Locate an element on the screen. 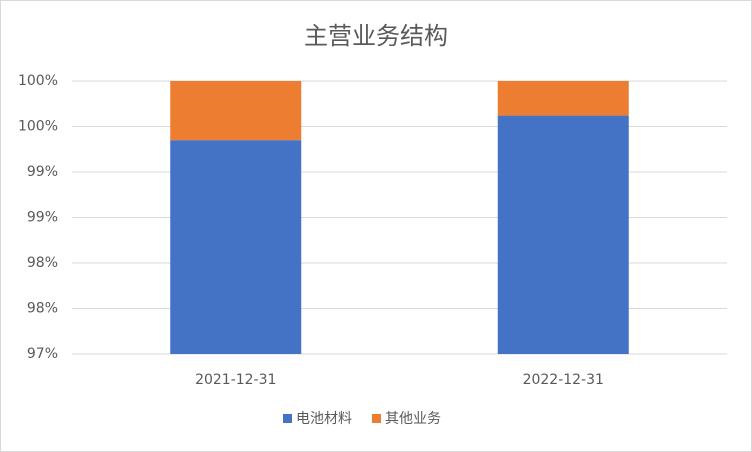 The height and width of the screenshot is (452, 752). y-tick-label: 97% is located at coordinates (42, 354).